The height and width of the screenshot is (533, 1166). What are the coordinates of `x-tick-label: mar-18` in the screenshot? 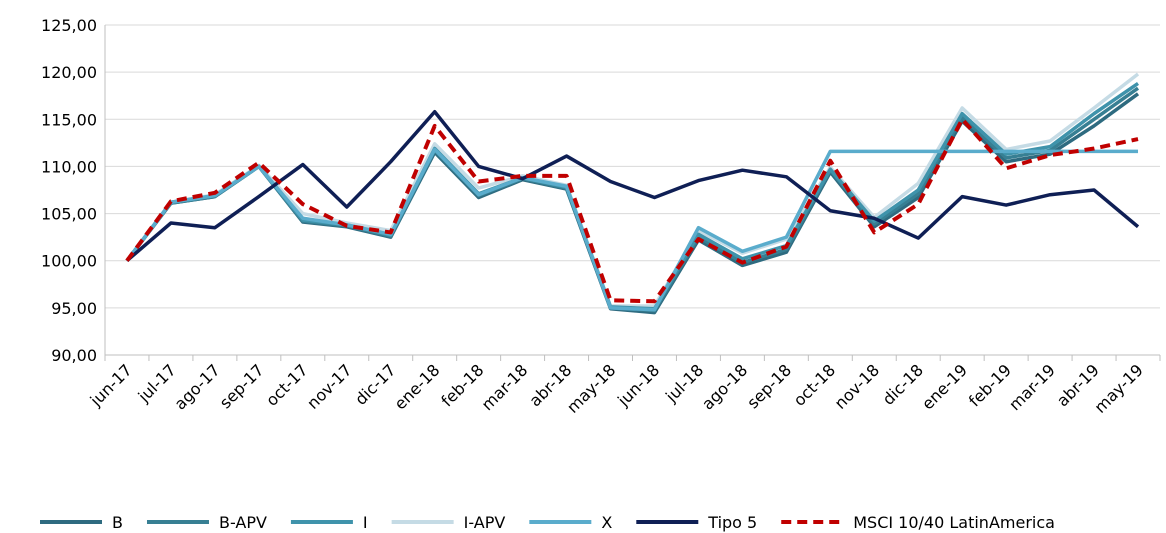 It's located at (505, 387).